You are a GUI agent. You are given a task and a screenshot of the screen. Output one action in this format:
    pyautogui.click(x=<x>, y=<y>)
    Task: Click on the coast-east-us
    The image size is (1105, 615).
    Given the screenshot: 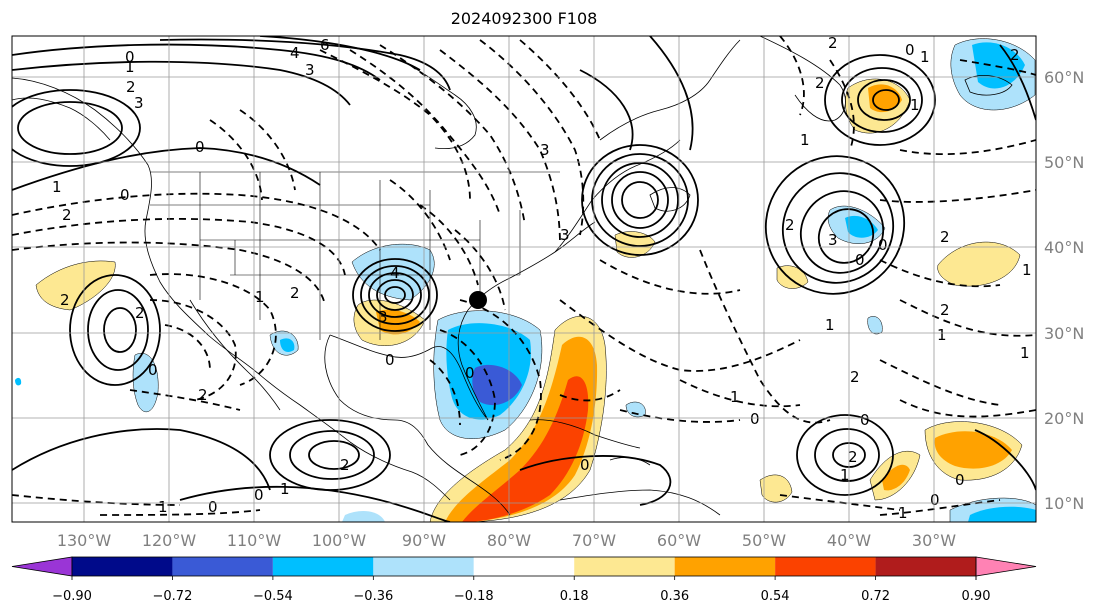 What is the action you would take?
    pyautogui.click(x=617, y=196)
    